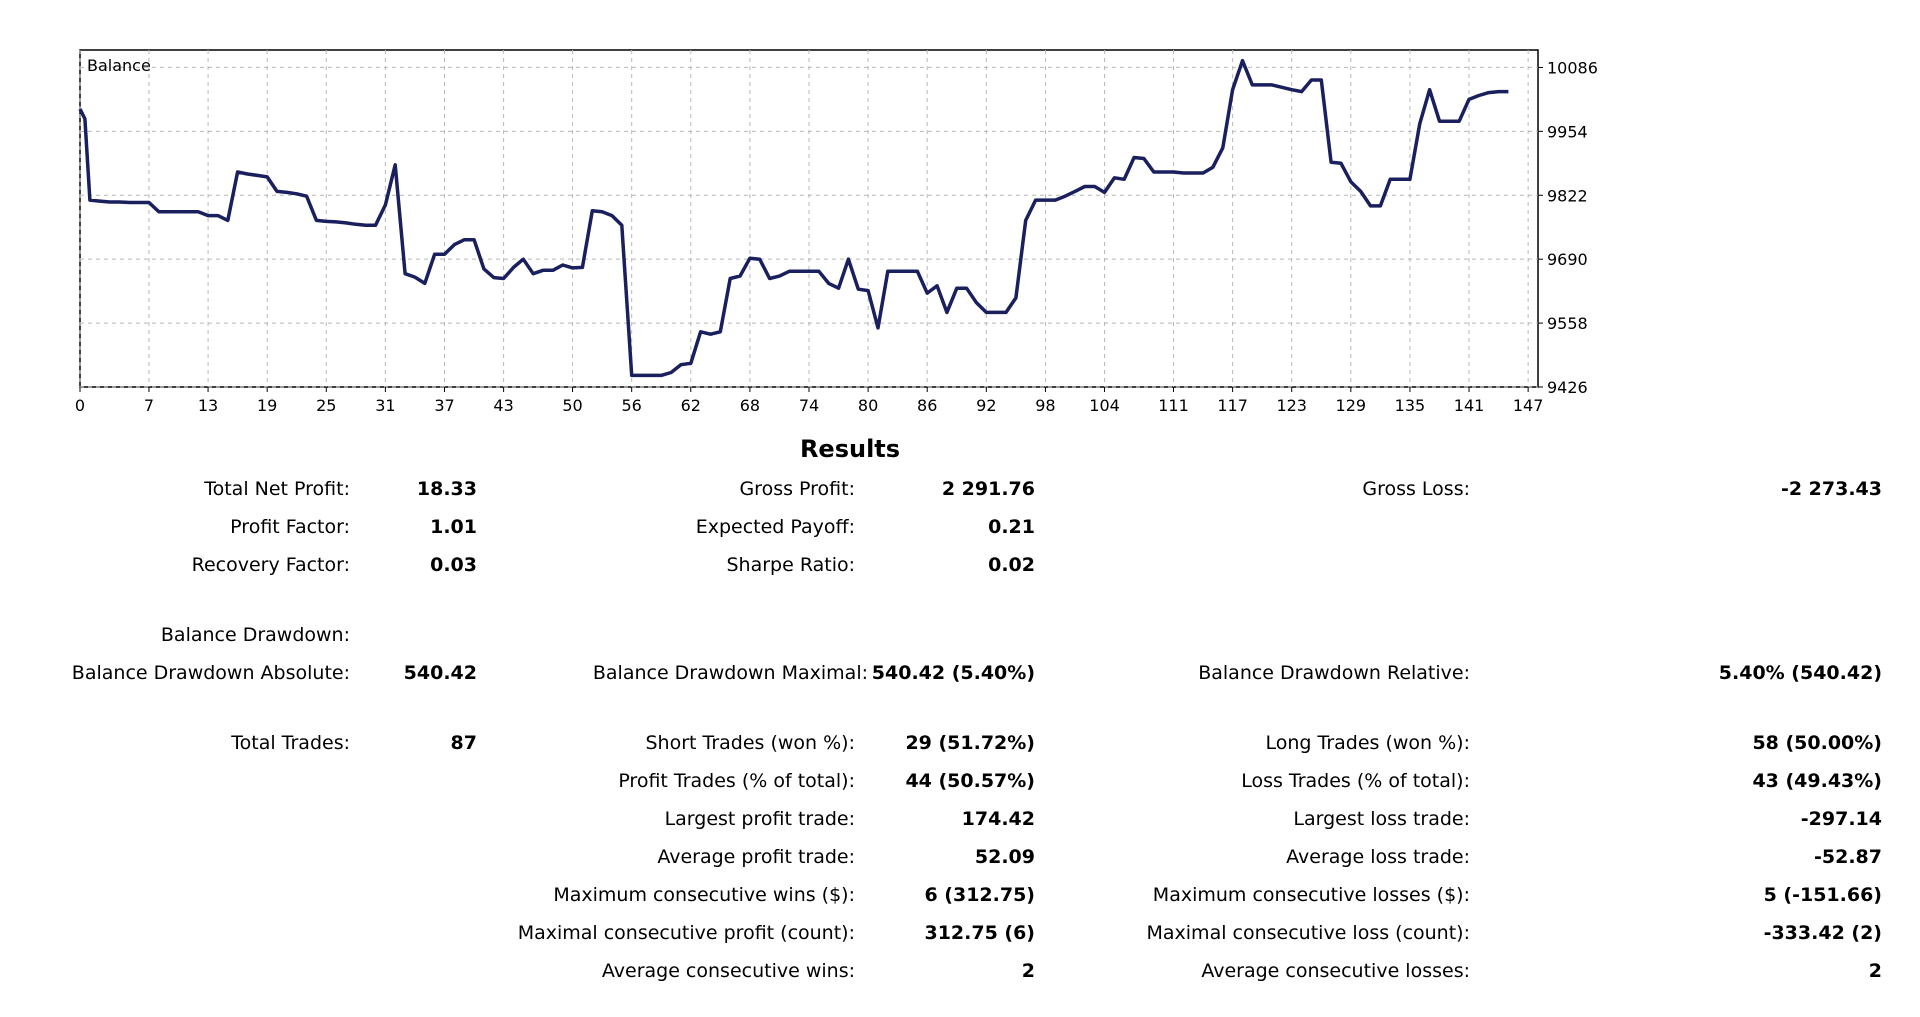 Image resolution: width=1920 pixels, height=1017 pixels. I want to click on long-trades-label: Long Trades (won %):, so click(1367, 743).